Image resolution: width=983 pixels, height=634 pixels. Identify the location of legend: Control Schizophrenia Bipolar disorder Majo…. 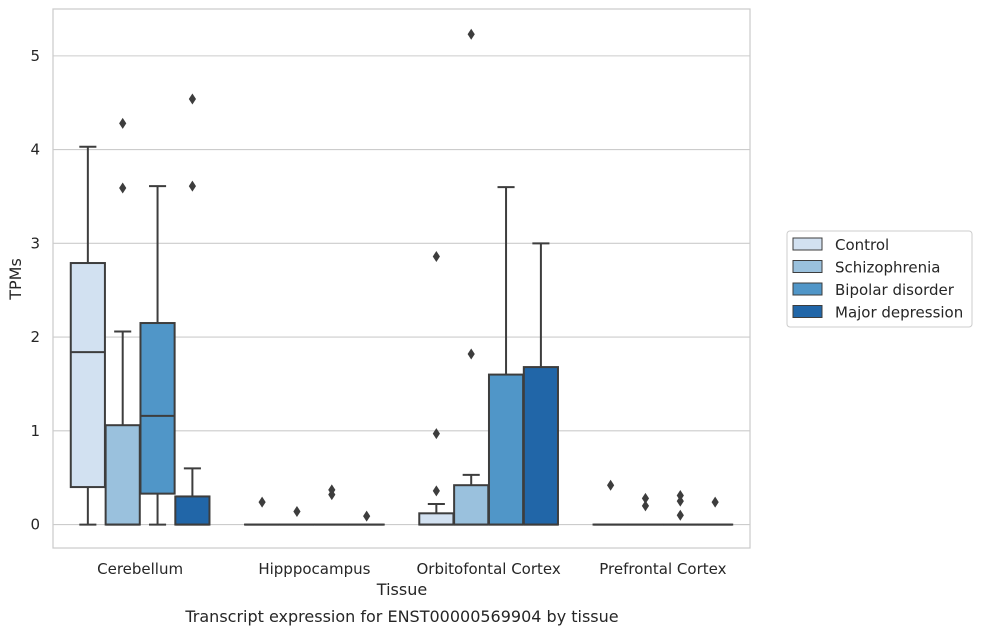
(879, 279).